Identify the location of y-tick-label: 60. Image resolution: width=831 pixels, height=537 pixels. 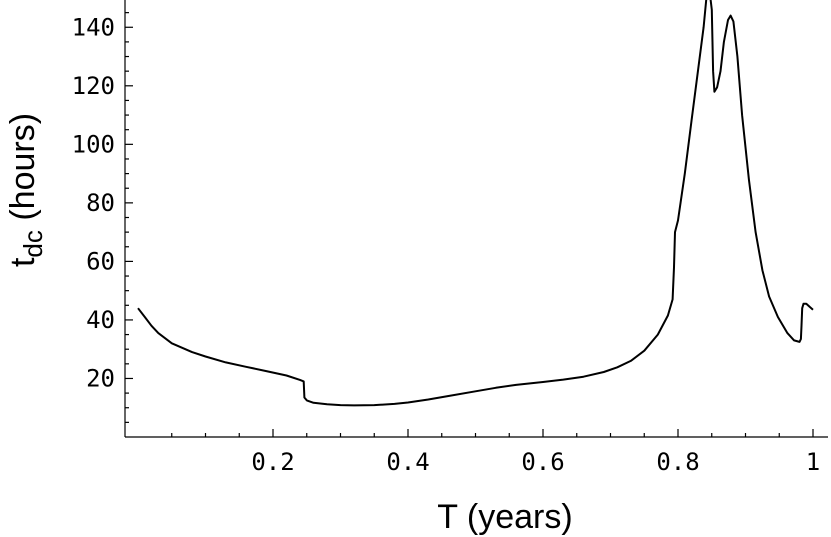
(100, 261).